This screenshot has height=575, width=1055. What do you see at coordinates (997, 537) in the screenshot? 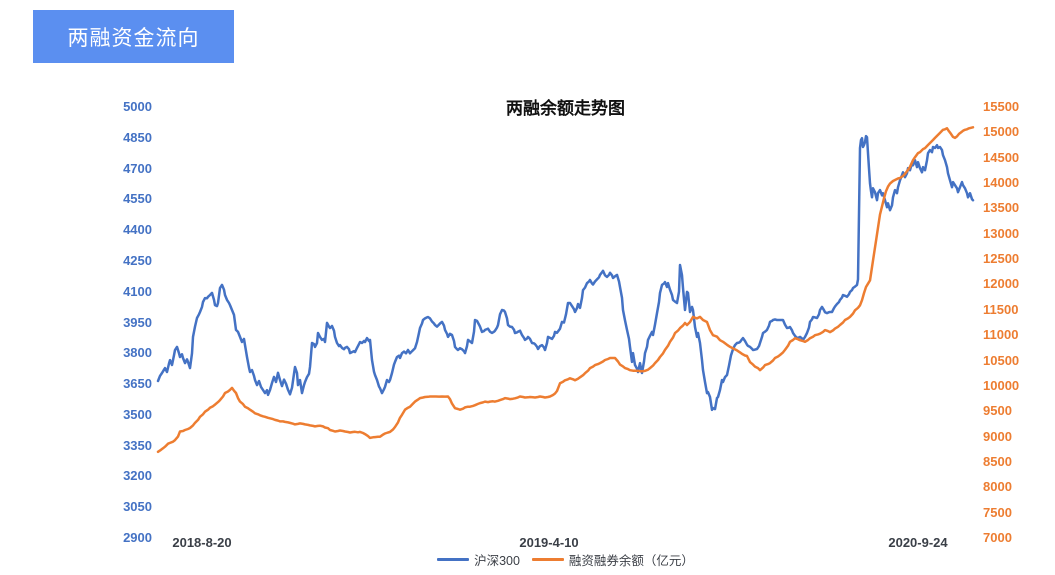
I see `right-axis-tick-label: 7000` at bounding box center [997, 537].